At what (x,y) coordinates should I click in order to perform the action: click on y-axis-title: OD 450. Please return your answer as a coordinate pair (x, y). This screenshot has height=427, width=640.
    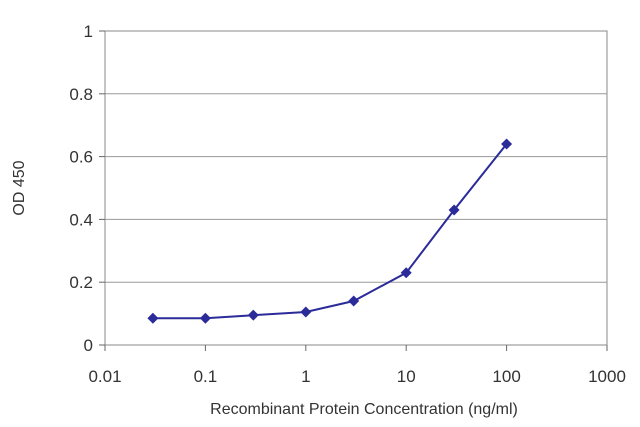
    Looking at the image, I should click on (19, 187).